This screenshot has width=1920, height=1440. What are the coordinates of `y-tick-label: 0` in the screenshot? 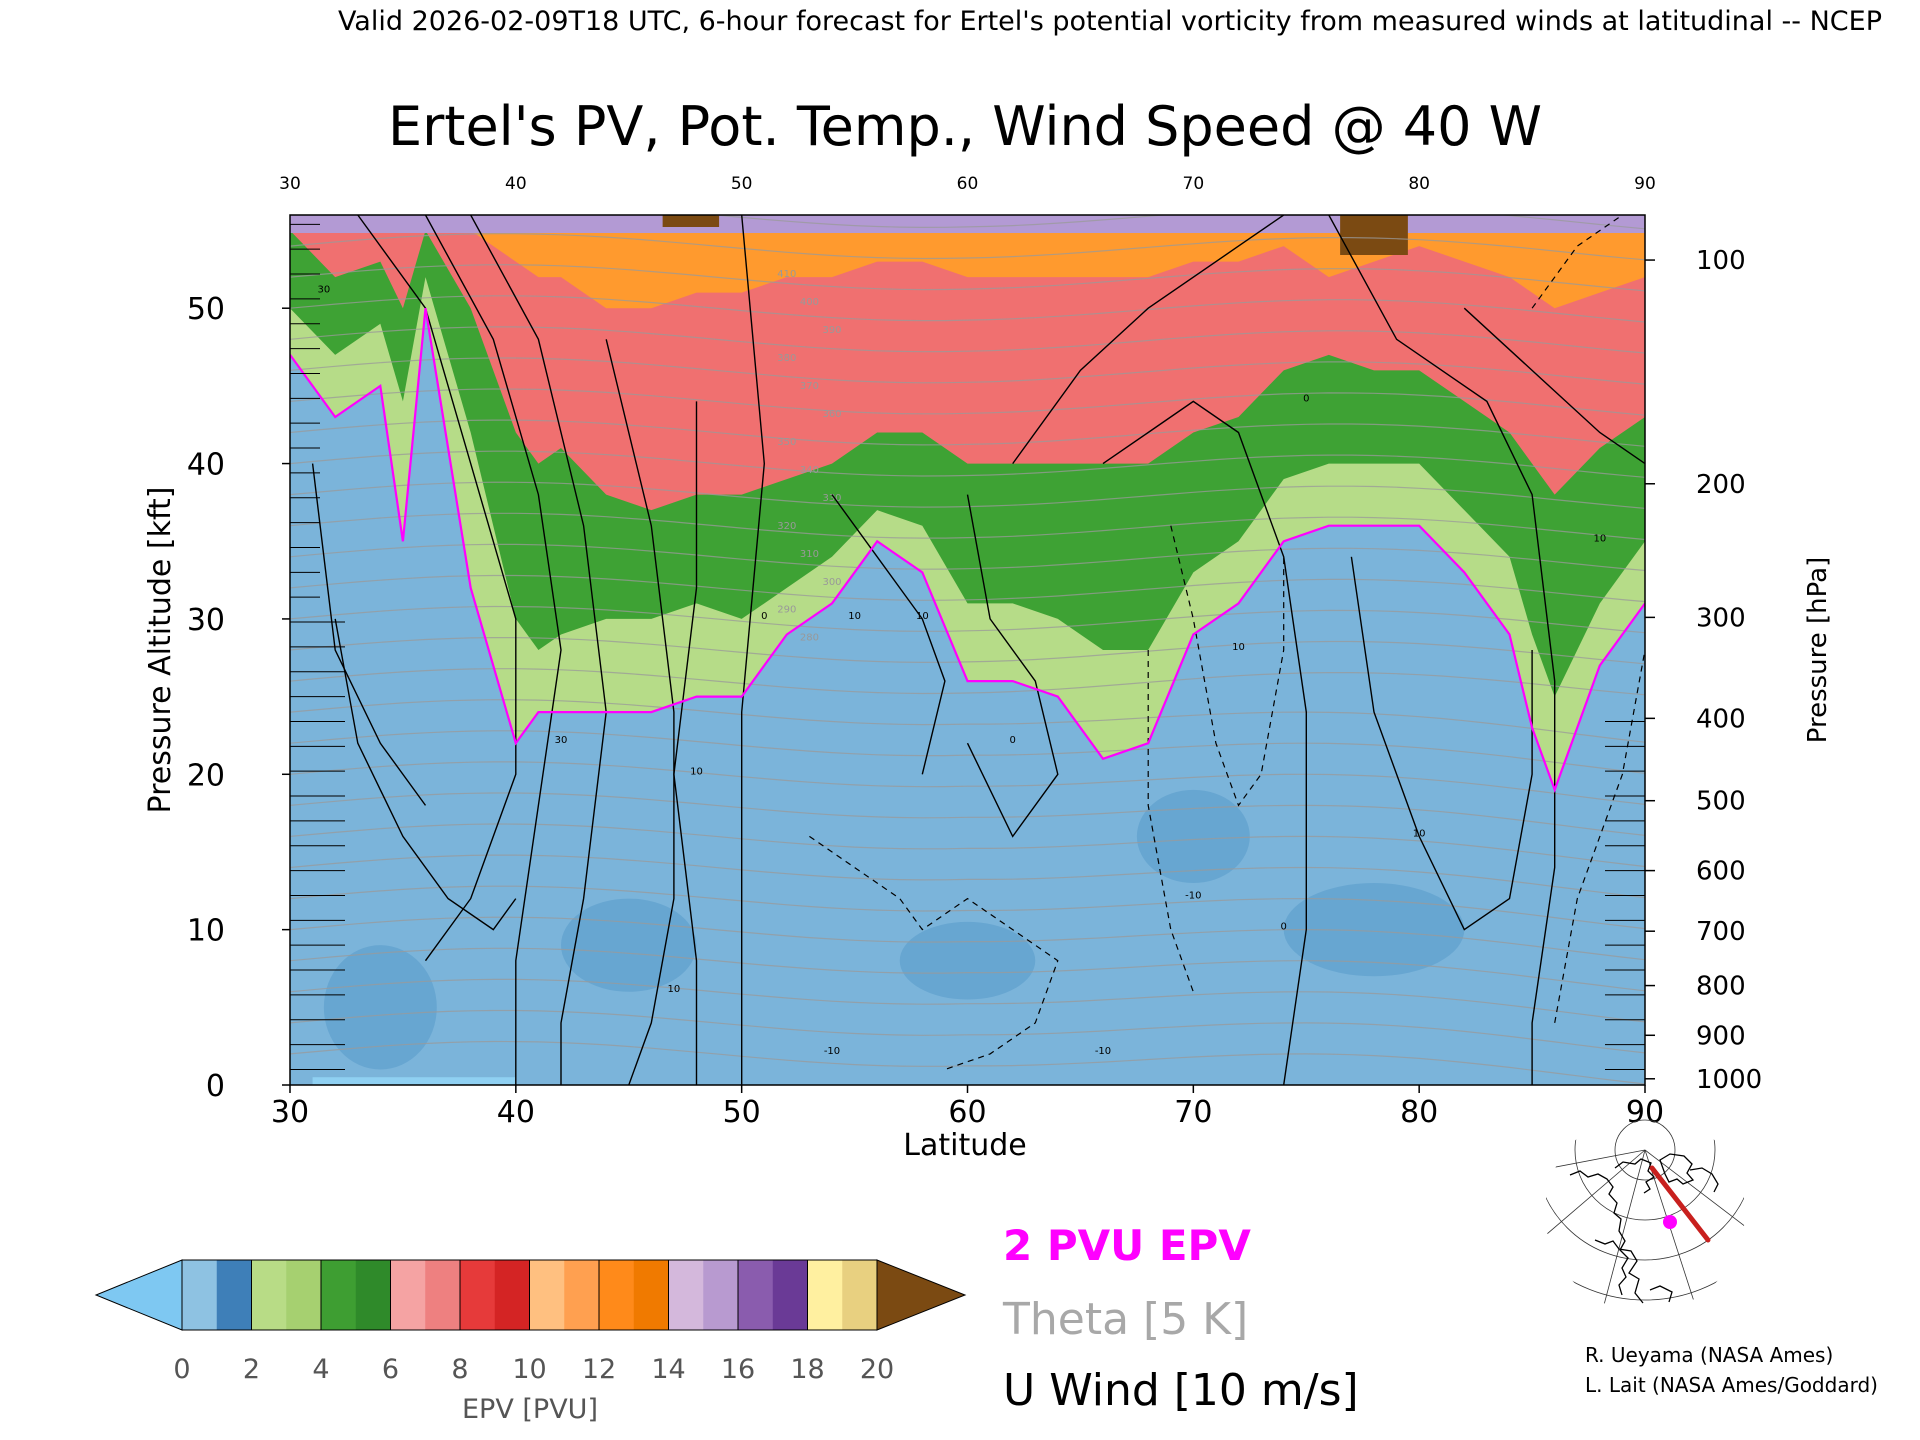 It's located at (215, 1086).